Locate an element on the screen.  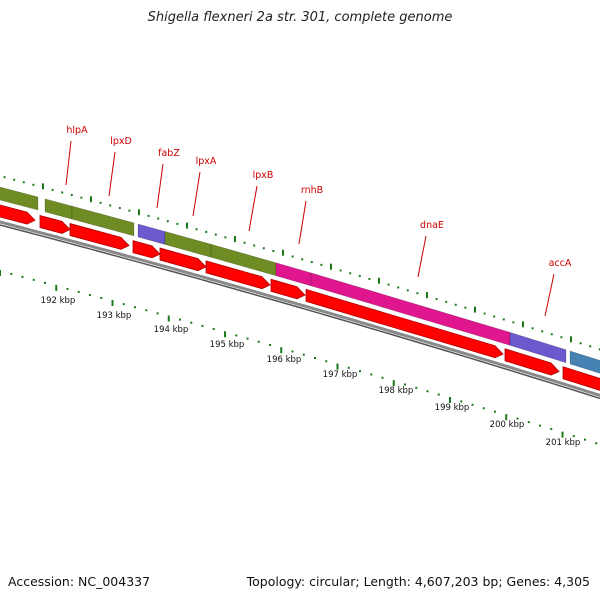
scale-label: 196 kbp is located at coordinates (284, 360).